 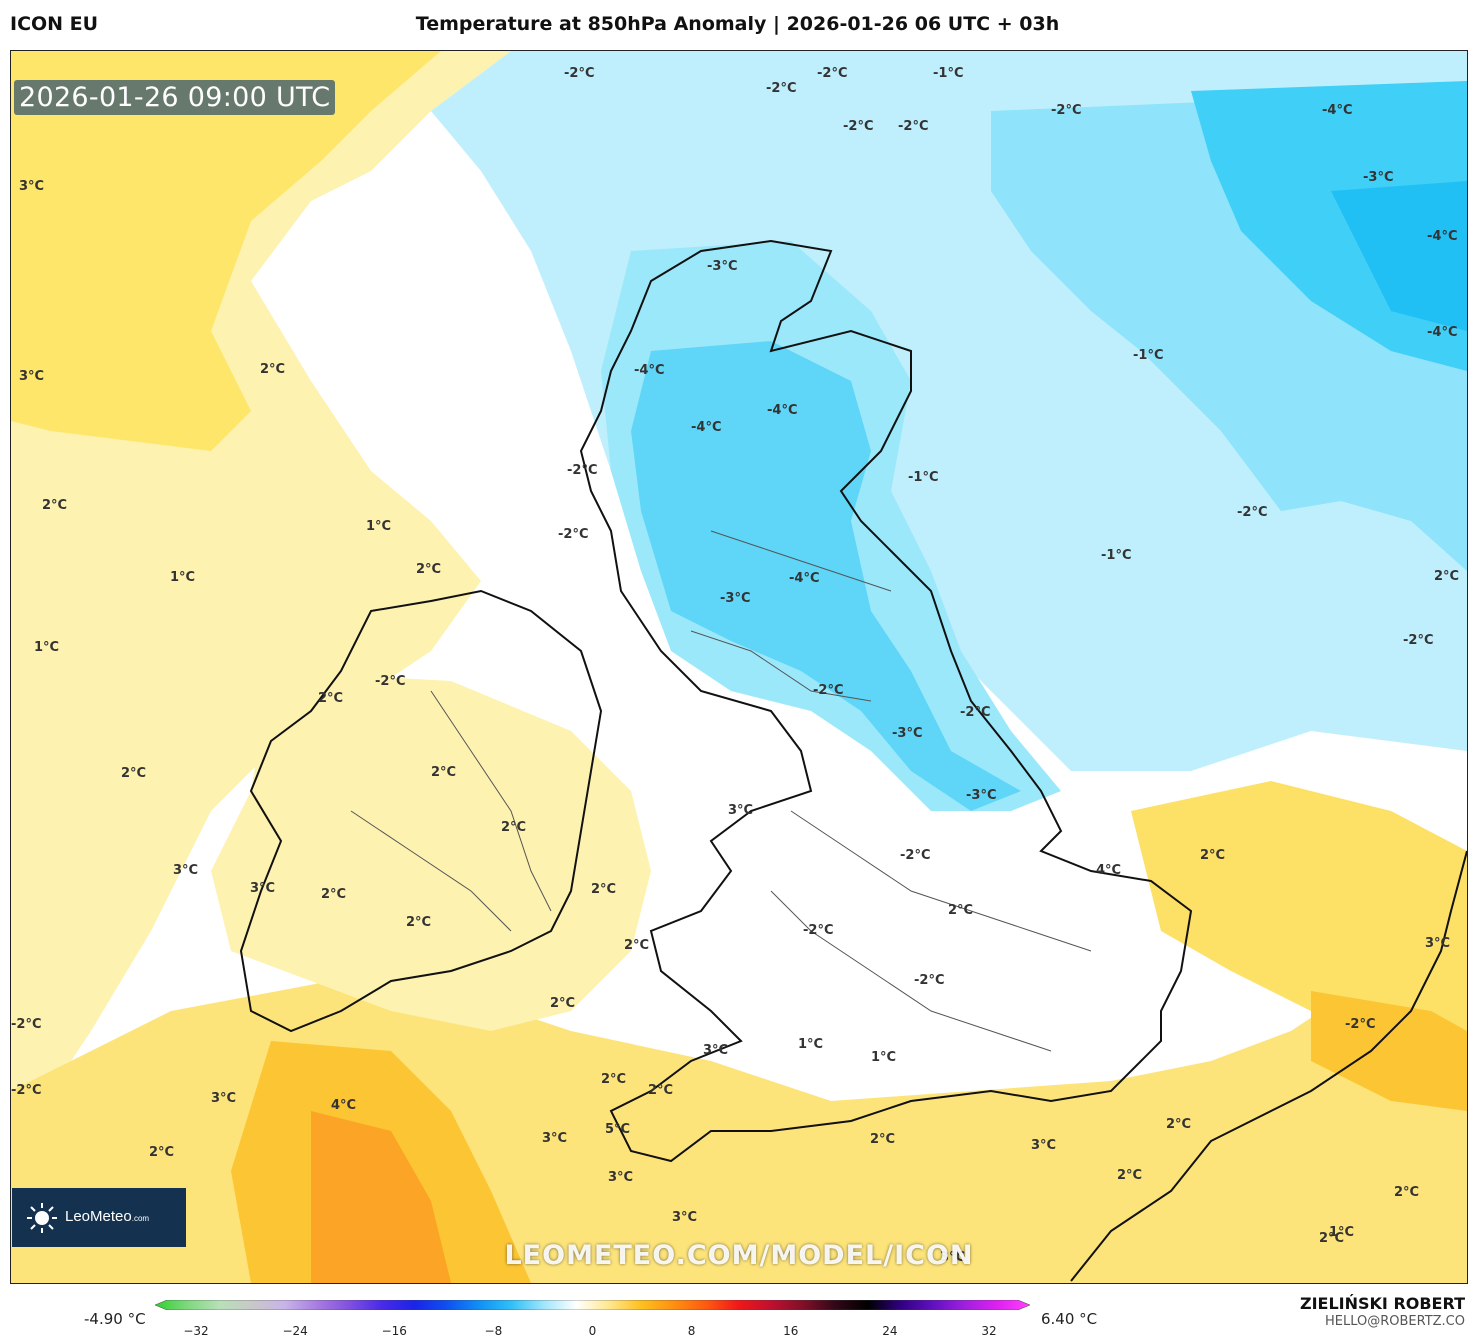 What do you see at coordinates (592, 1305) in the screenshot?
I see `colorbar-gradient` at bounding box center [592, 1305].